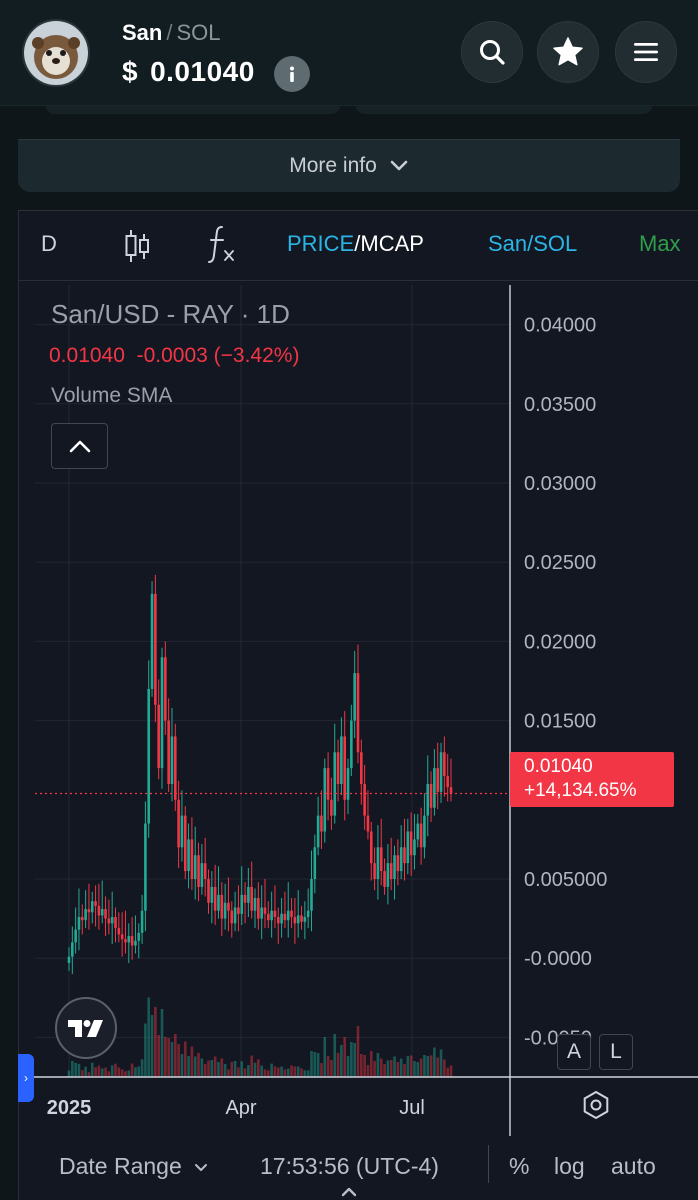  Describe the element at coordinates (519, 1166) in the screenshot. I see `percent-scale-button: %` at that location.